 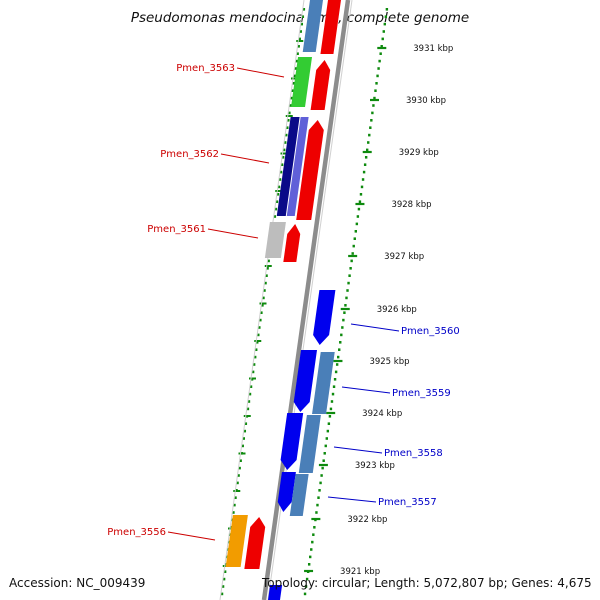 What do you see at coordinates (411, 205) in the screenshot?
I see `scale-tick-label: 3928 kbp` at bounding box center [411, 205].